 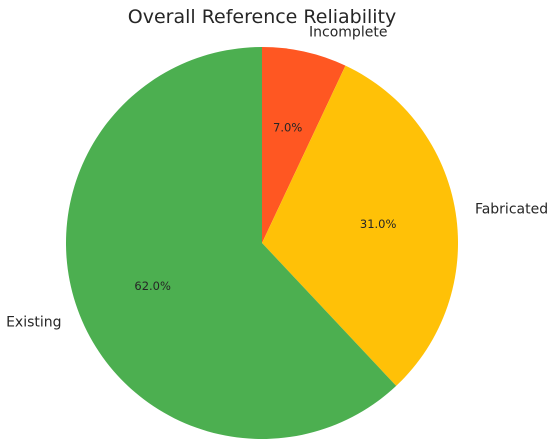 I want to click on slice-percent-existing: 62.0%, so click(x=152, y=286).